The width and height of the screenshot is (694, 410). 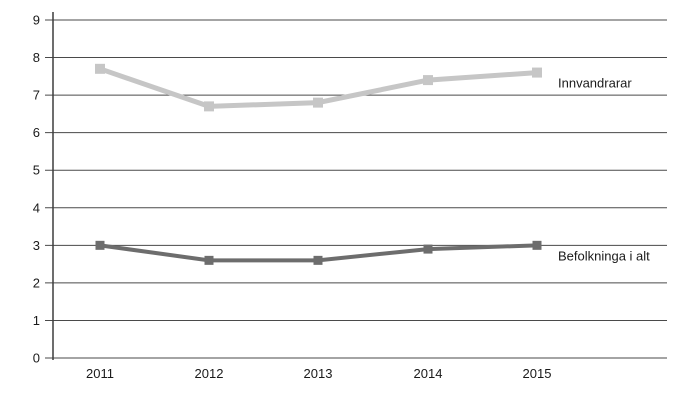 What do you see at coordinates (36, 207) in the screenshot?
I see `y-tick-label: 4` at bounding box center [36, 207].